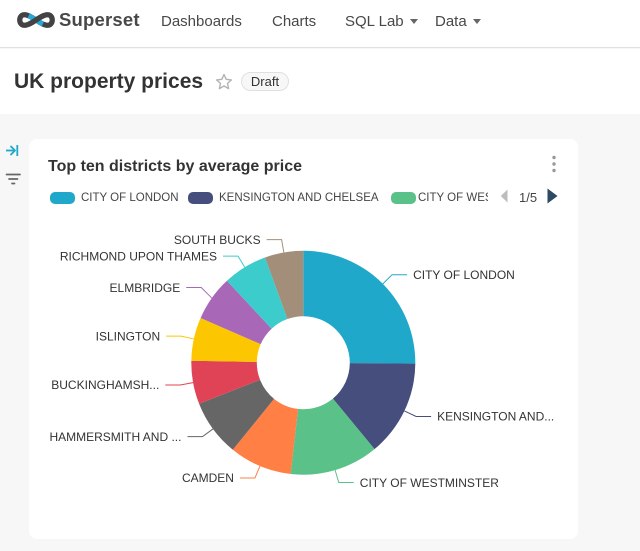 Image resolution: width=640 pixels, height=551 pixels. I want to click on svg-text: ELMBRIDGE, so click(145, 288).